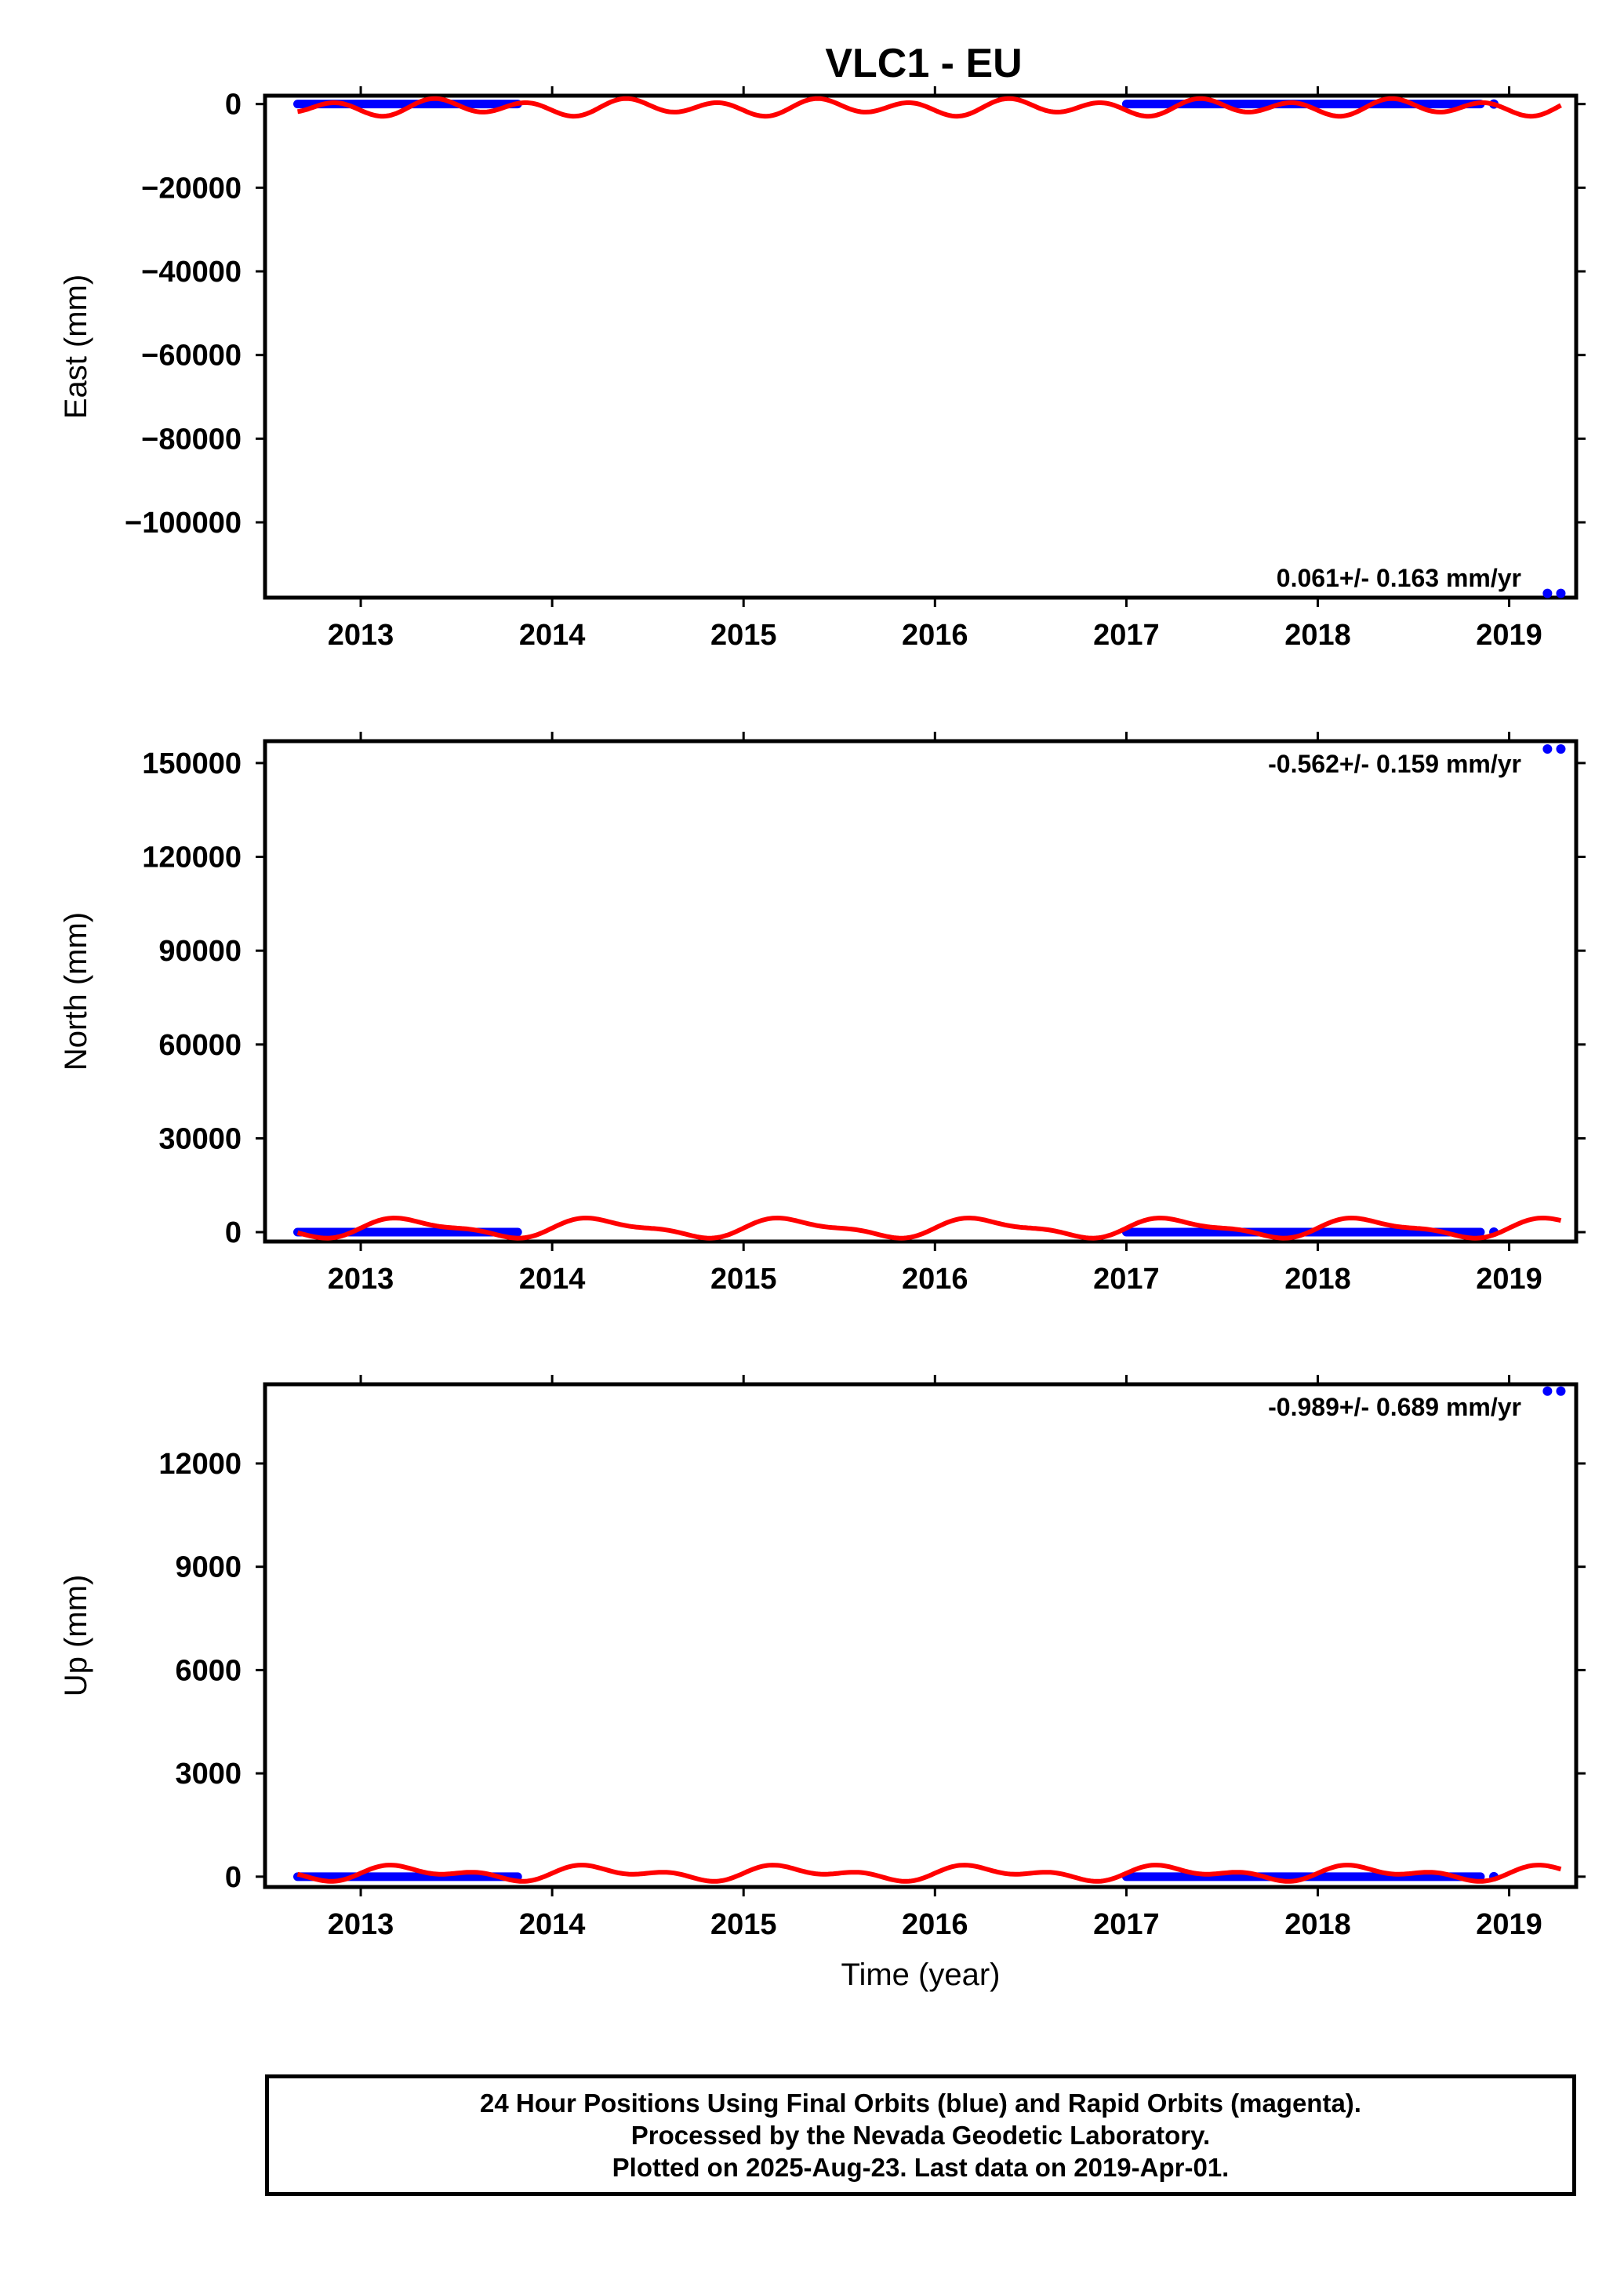 The width and height of the screenshot is (1624, 2276). What do you see at coordinates (76, 347) in the screenshot?
I see `y-axis-label: East (mm)` at bounding box center [76, 347].